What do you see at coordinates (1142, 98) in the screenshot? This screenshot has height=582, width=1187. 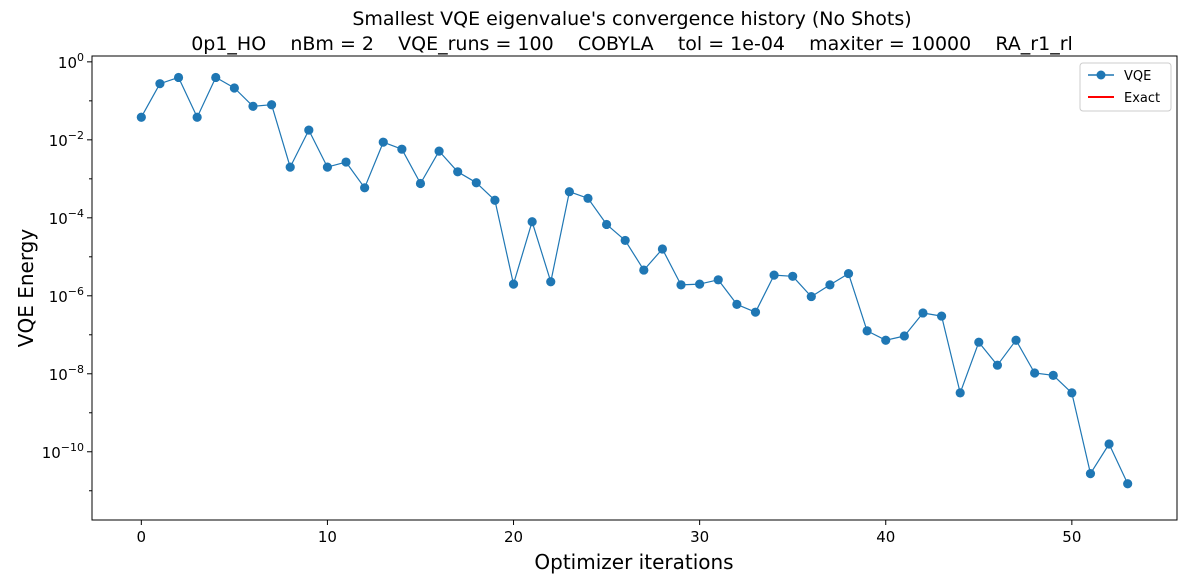 I see `legend-exact-label: Exact` at bounding box center [1142, 98].